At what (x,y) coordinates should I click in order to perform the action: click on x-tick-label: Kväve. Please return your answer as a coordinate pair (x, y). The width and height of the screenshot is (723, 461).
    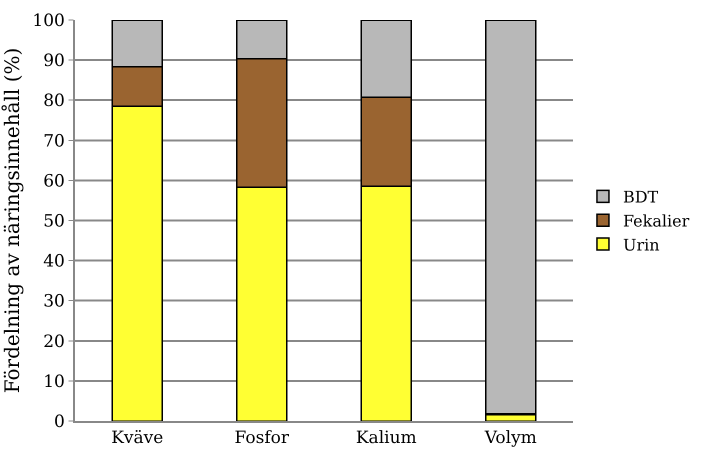
    Looking at the image, I should click on (137, 438).